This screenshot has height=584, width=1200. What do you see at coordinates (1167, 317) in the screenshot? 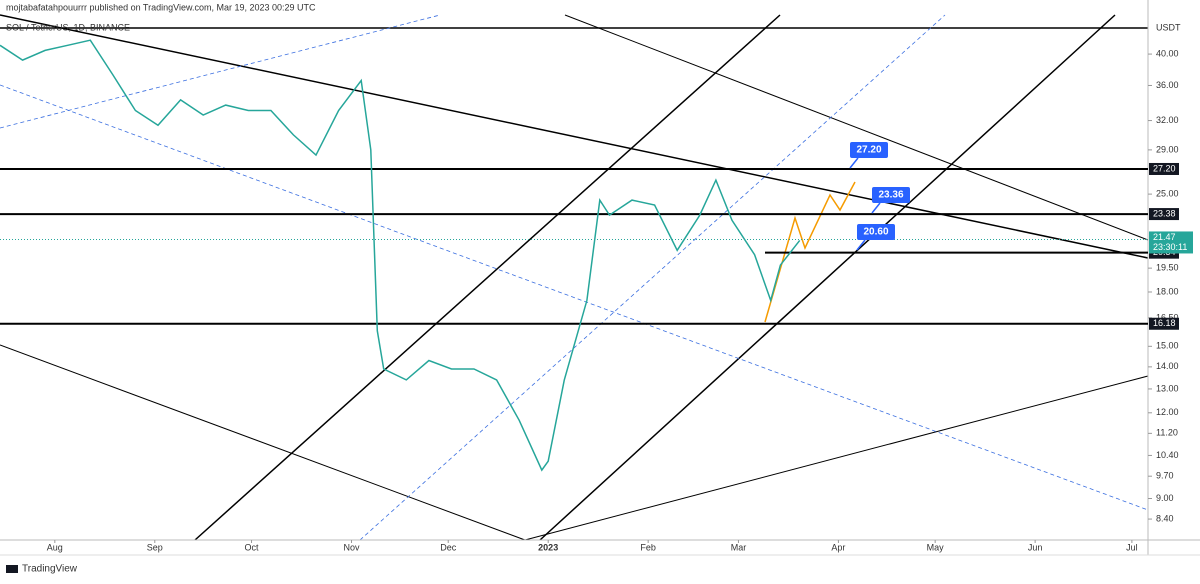
I see `y-tick-label: 16.50` at bounding box center [1167, 317].